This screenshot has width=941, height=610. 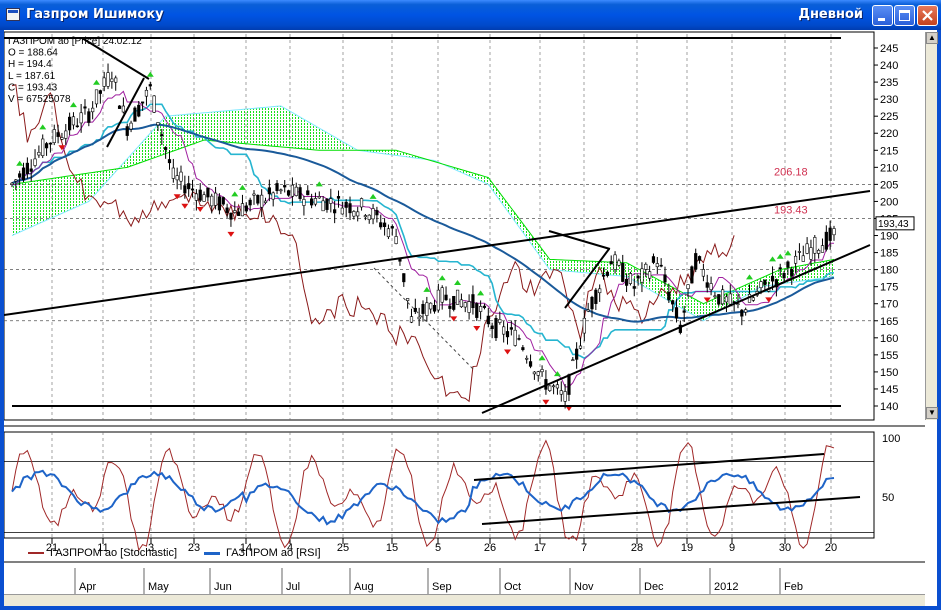 What do you see at coordinates (932, 38) in the screenshot?
I see `scroll-up-button: ▲` at bounding box center [932, 38].